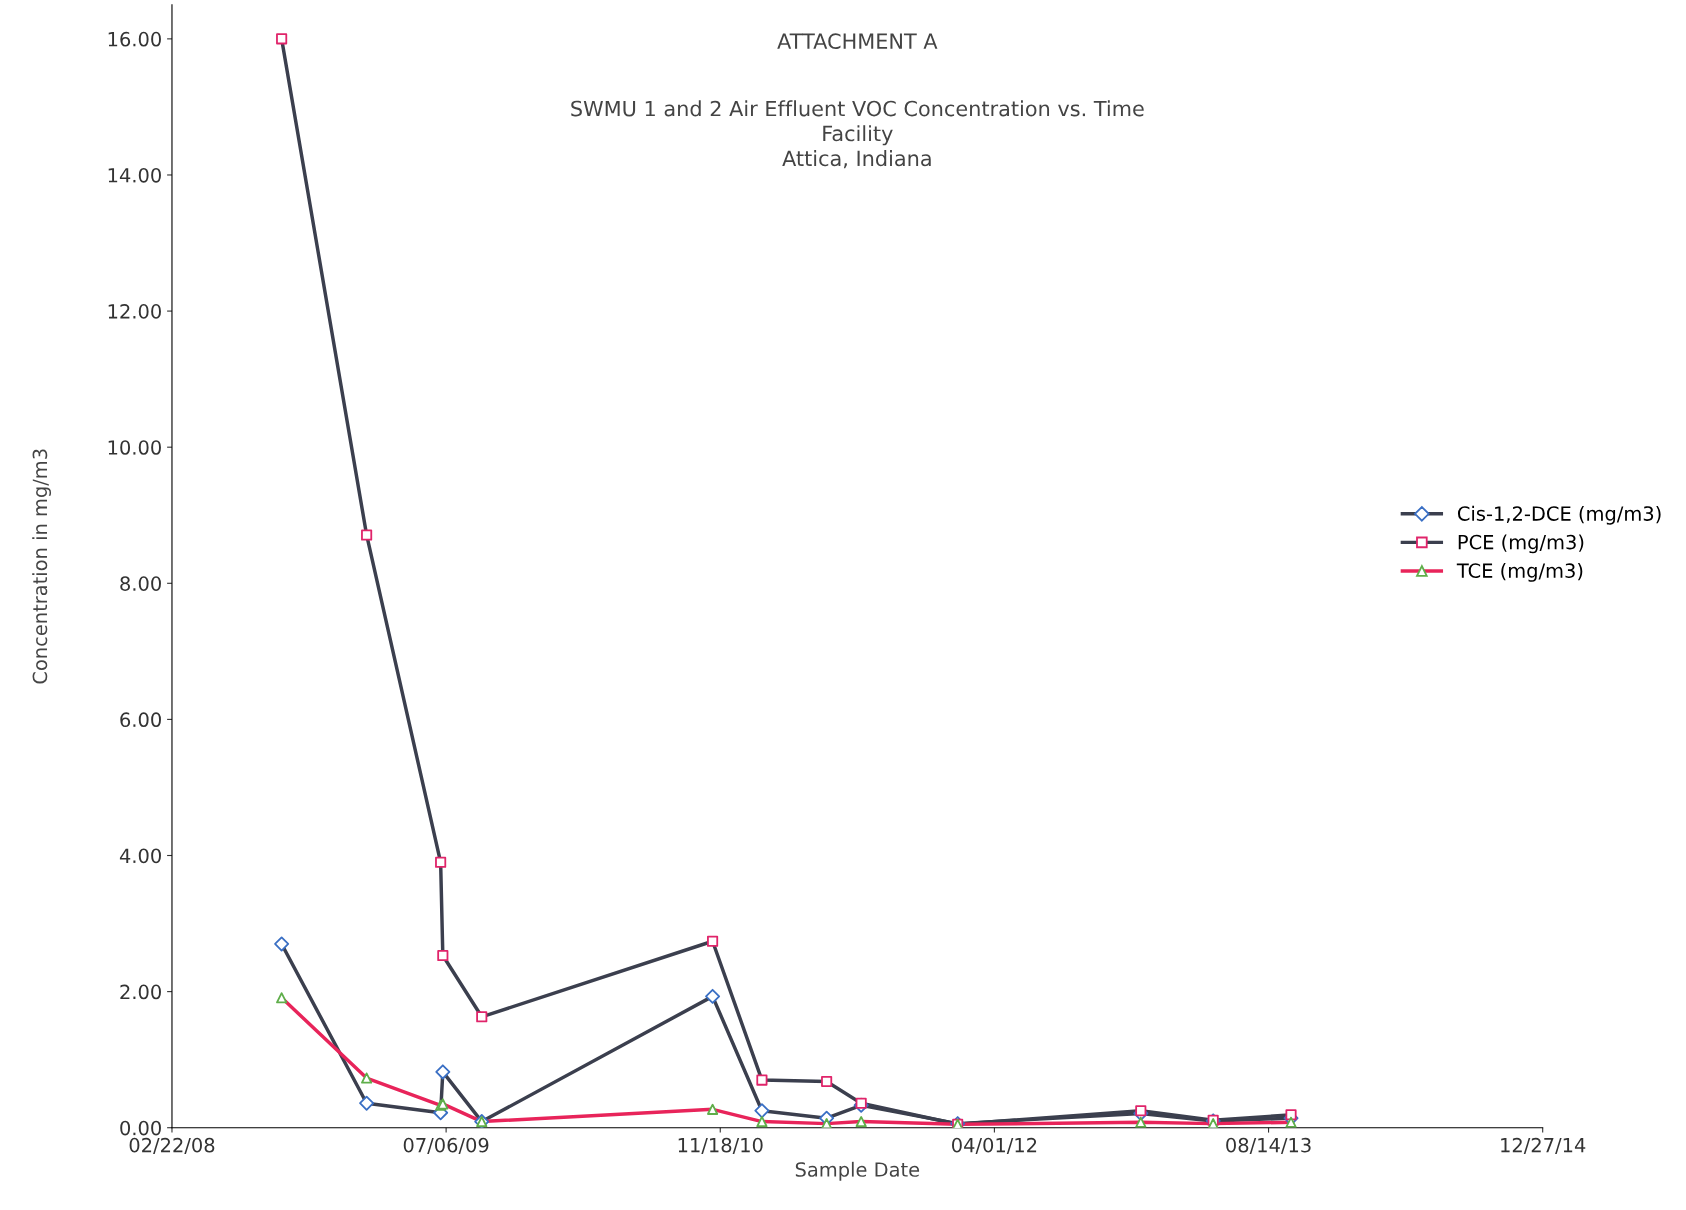  What do you see at coordinates (140, 1128) in the screenshot?
I see `y-tick-label: 0.00` at bounding box center [140, 1128].